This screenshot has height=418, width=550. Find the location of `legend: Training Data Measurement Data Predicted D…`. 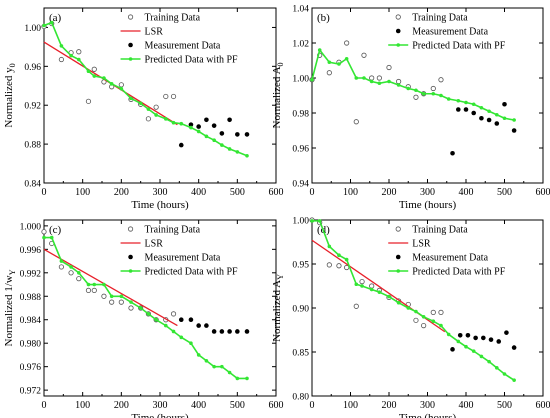

legend: Training Data Measurement Data Predicted D… is located at coordinates (447, 32).